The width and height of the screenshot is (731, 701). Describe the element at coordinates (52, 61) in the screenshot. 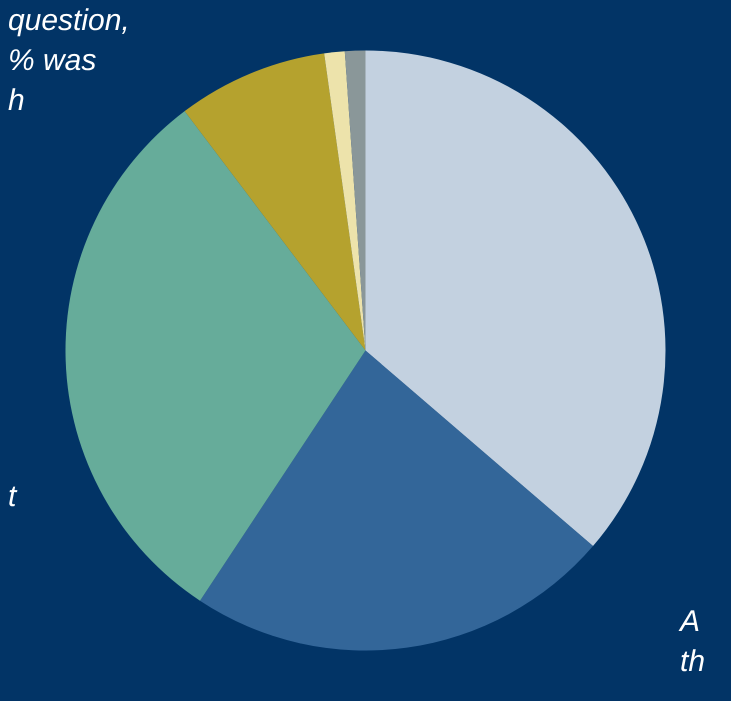

I see `text: % was` at that location.